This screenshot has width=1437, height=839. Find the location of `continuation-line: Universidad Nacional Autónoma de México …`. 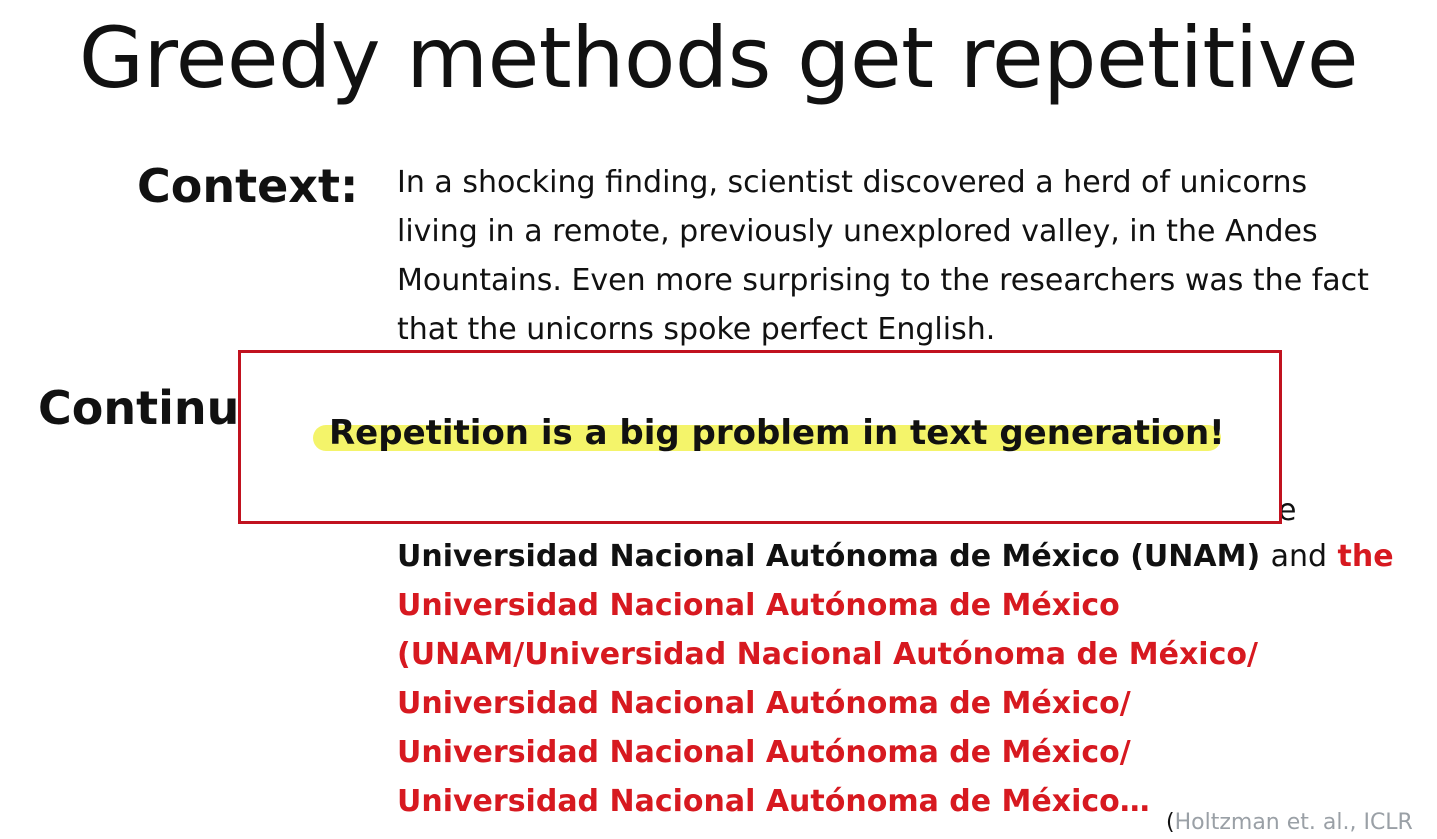

continuation-line: Universidad Nacional Autónoma de México … is located at coordinates (912, 556).